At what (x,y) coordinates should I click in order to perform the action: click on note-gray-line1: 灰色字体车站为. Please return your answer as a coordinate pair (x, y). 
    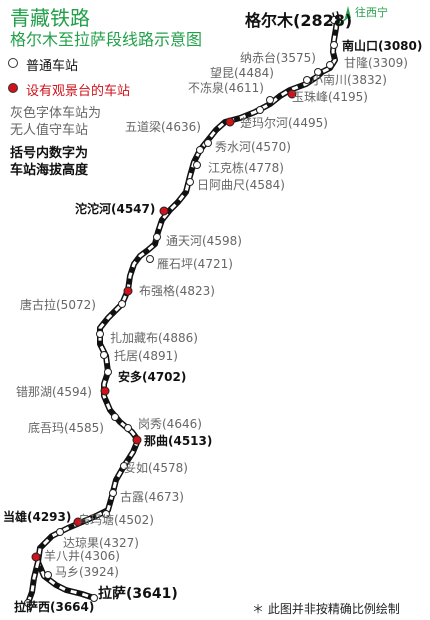
    Looking at the image, I should click on (56, 113).